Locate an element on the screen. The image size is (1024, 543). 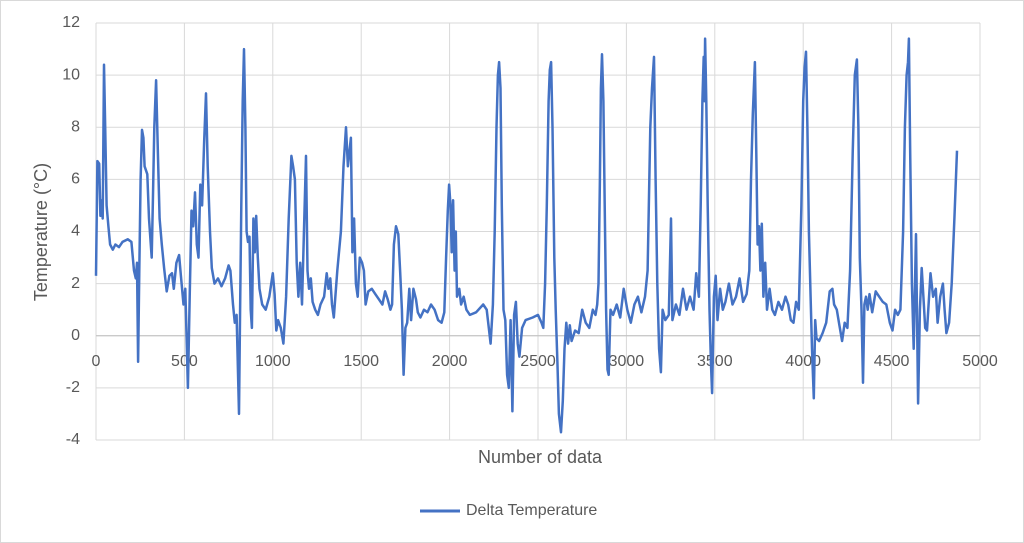
y-axis-title: Temperature (°C) is located at coordinates (41, 232).